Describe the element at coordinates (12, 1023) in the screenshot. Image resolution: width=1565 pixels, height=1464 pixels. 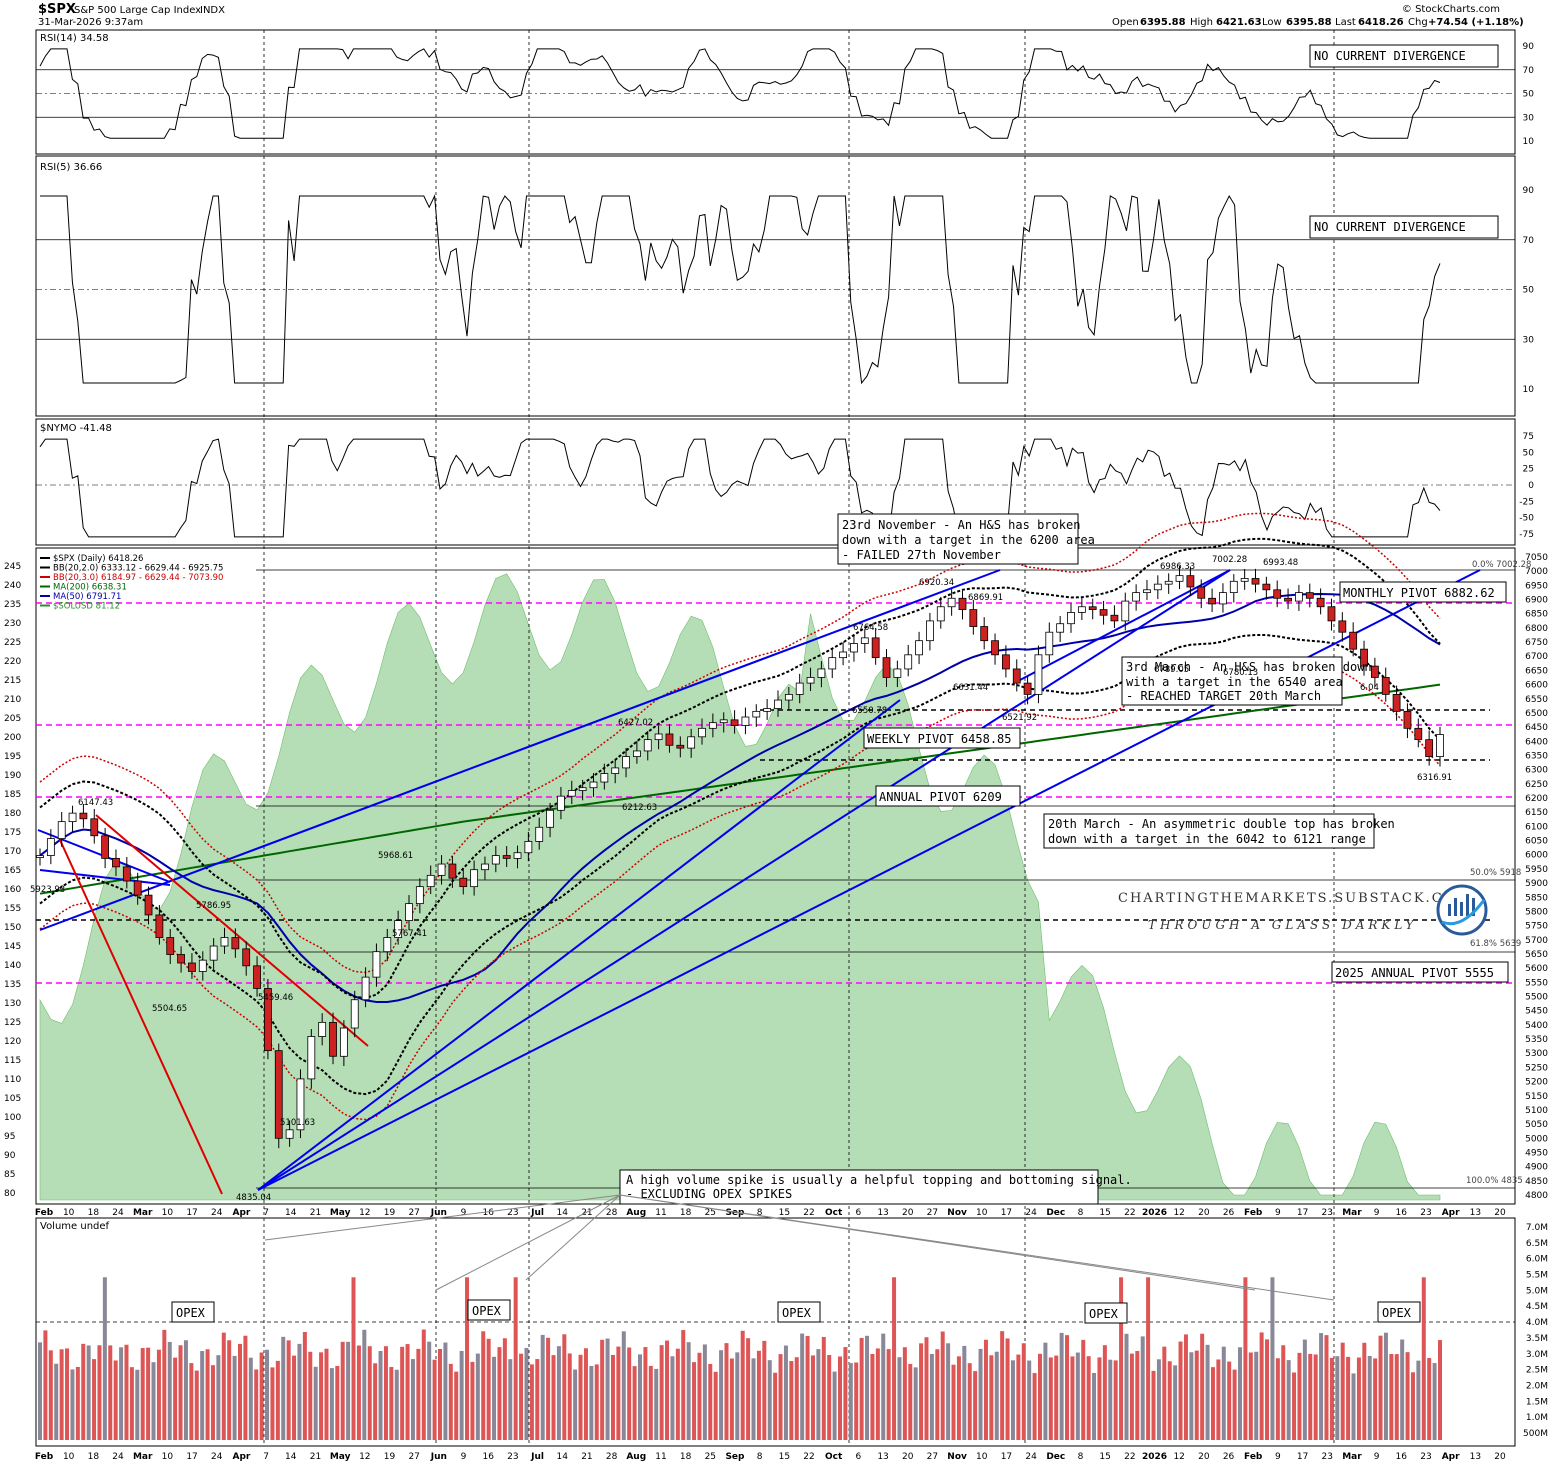
I see `price-left-tick-24: 125` at that location.